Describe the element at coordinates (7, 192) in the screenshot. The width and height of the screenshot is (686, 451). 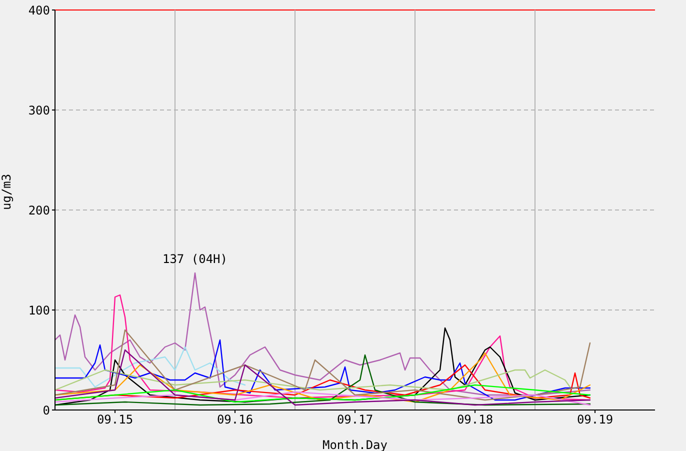
I see `y-axis-title: ug/m3` at that location.